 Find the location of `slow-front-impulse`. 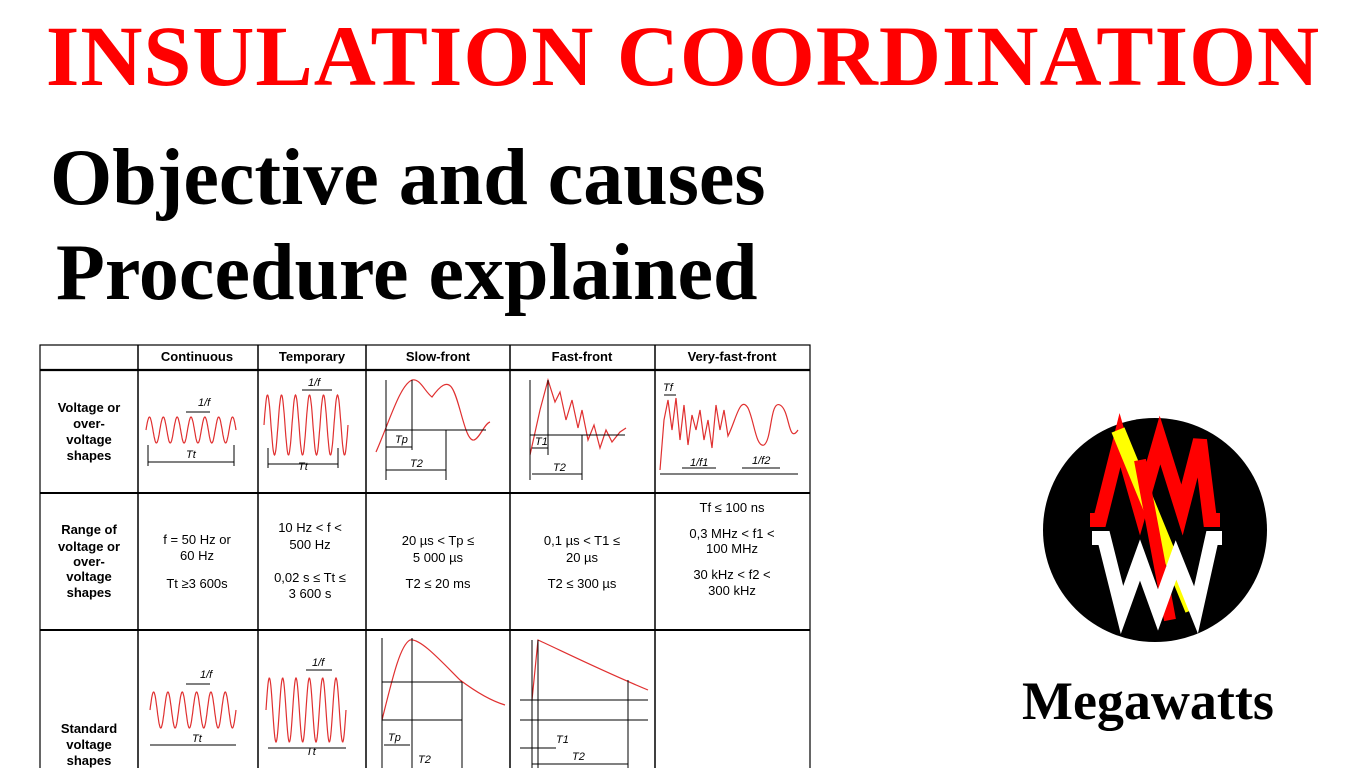

slow-front-impulse is located at coordinates (433, 416).